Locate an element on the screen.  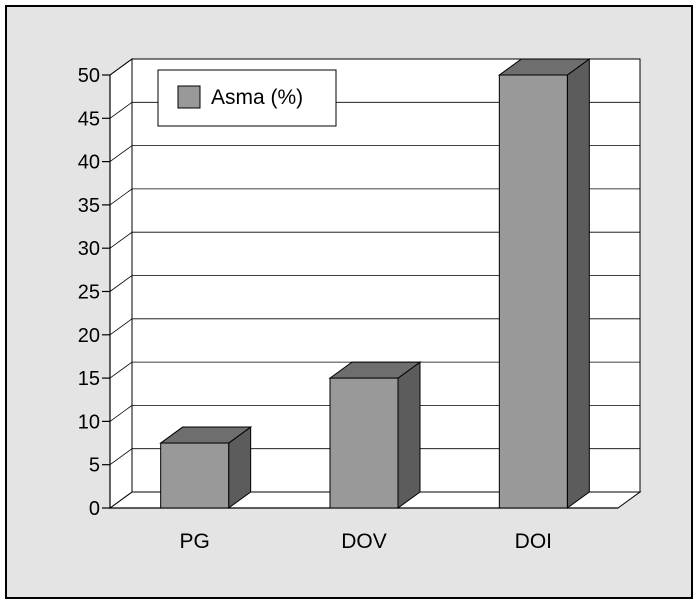
x-axis-labels: PG DOV DOI is located at coordinates (365, 541).